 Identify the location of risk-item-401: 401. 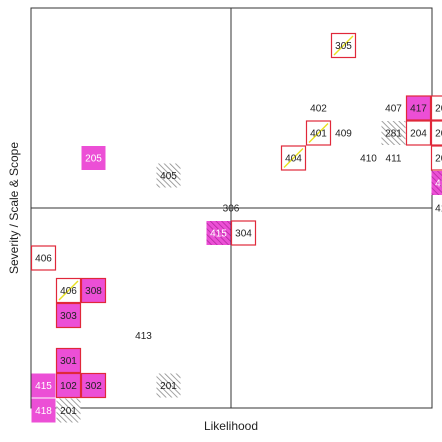
(318, 133).